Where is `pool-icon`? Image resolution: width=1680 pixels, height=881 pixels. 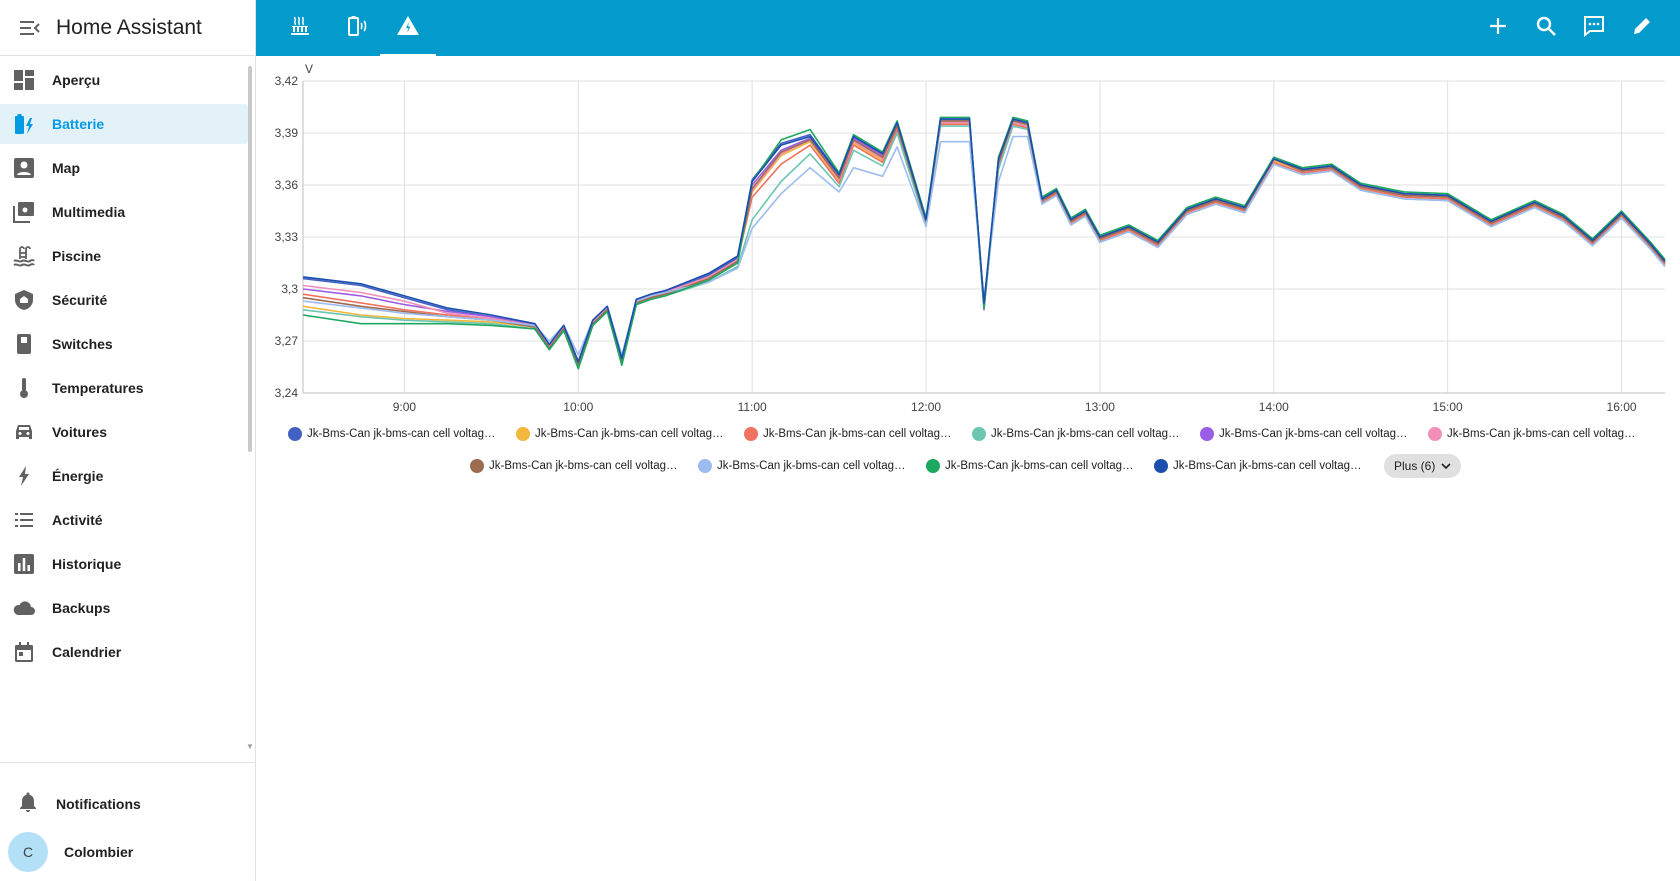
pool-icon is located at coordinates (24, 256).